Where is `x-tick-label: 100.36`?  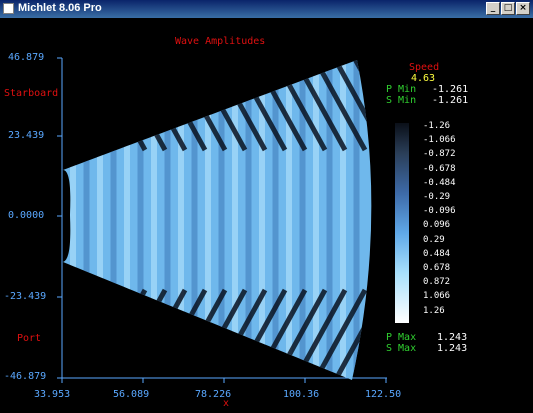
x-tick-label: 100.36 is located at coordinates (301, 394).